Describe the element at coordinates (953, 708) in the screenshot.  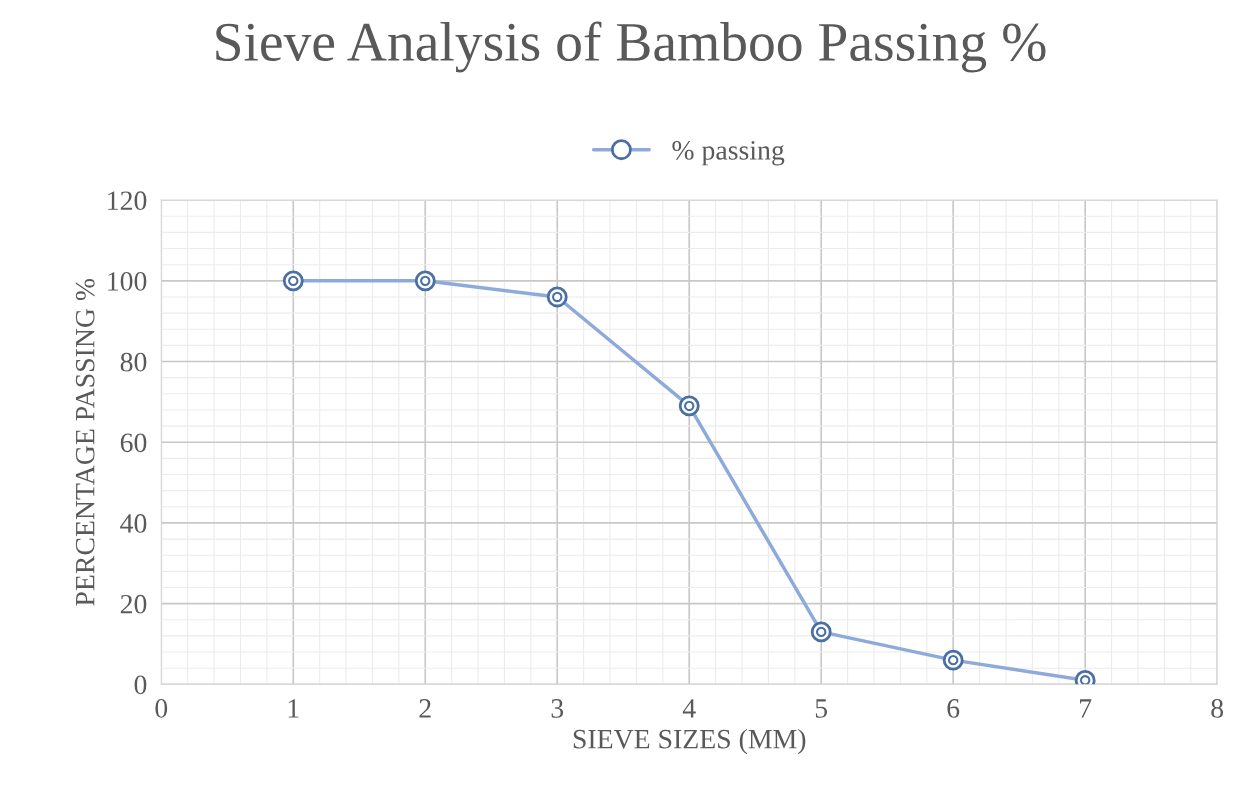
I see `x-tick-label: 6` at that location.